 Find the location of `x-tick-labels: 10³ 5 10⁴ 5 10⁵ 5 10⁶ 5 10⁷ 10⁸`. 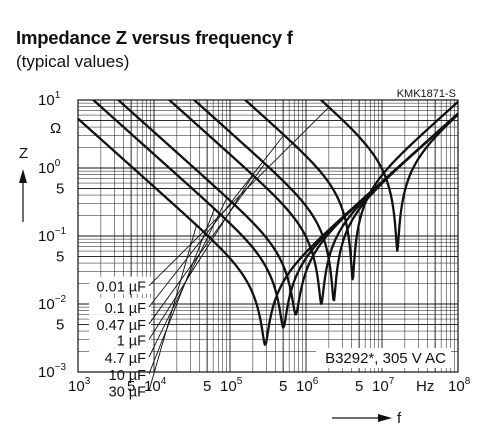

x-tick-labels: 10³ 5 10⁴ 5 10⁵ 5 10⁶ 5 10⁷ 10⁸ is located at coordinates (269, 385).